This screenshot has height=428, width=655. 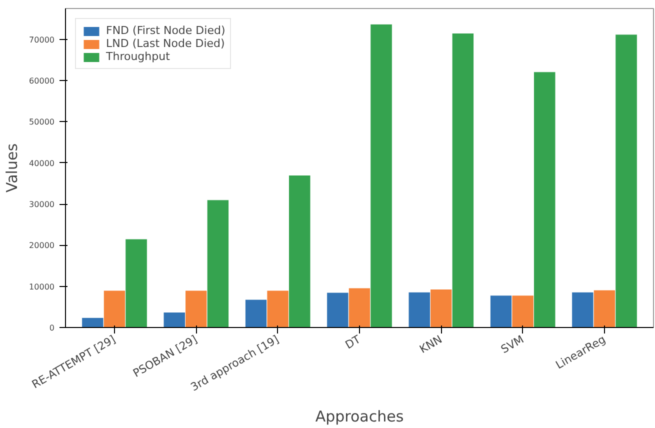 What do you see at coordinates (42, 205) in the screenshot?
I see `y-tick-label: 30000` at bounding box center [42, 205].